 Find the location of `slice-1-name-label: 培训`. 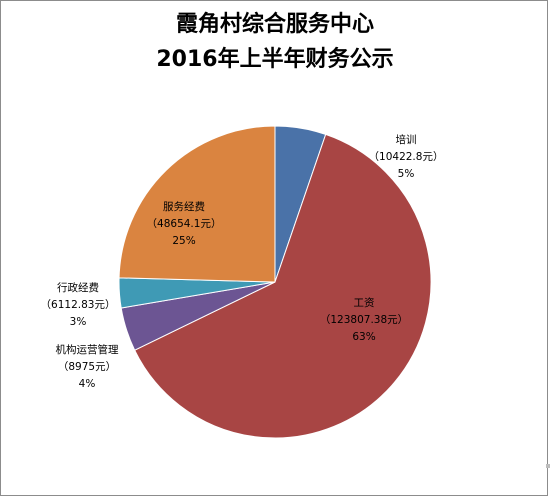

slice-1-name-label: 培训 is located at coordinates (406, 139).